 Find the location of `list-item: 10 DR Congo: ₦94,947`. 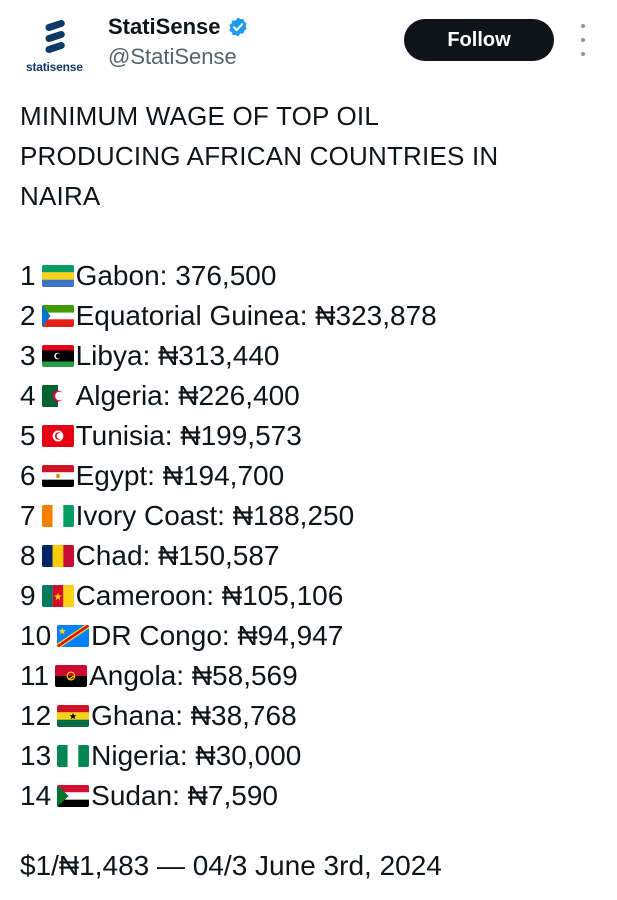

list-item: 10 DR Congo: ₦94,947 is located at coordinates (310, 636).